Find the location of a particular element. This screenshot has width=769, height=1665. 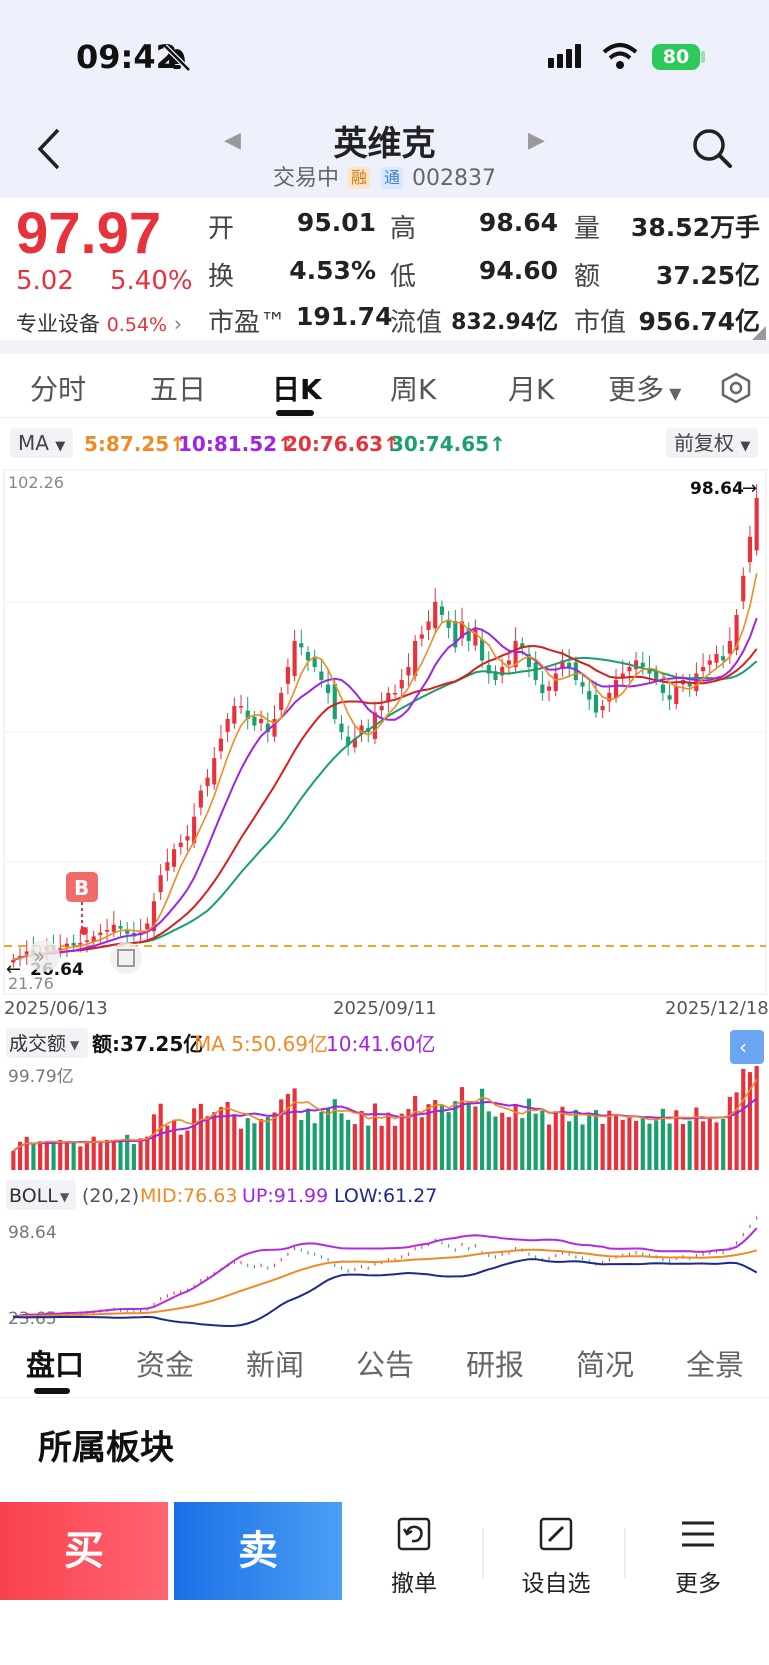

back-button is located at coordinates (50, 149).